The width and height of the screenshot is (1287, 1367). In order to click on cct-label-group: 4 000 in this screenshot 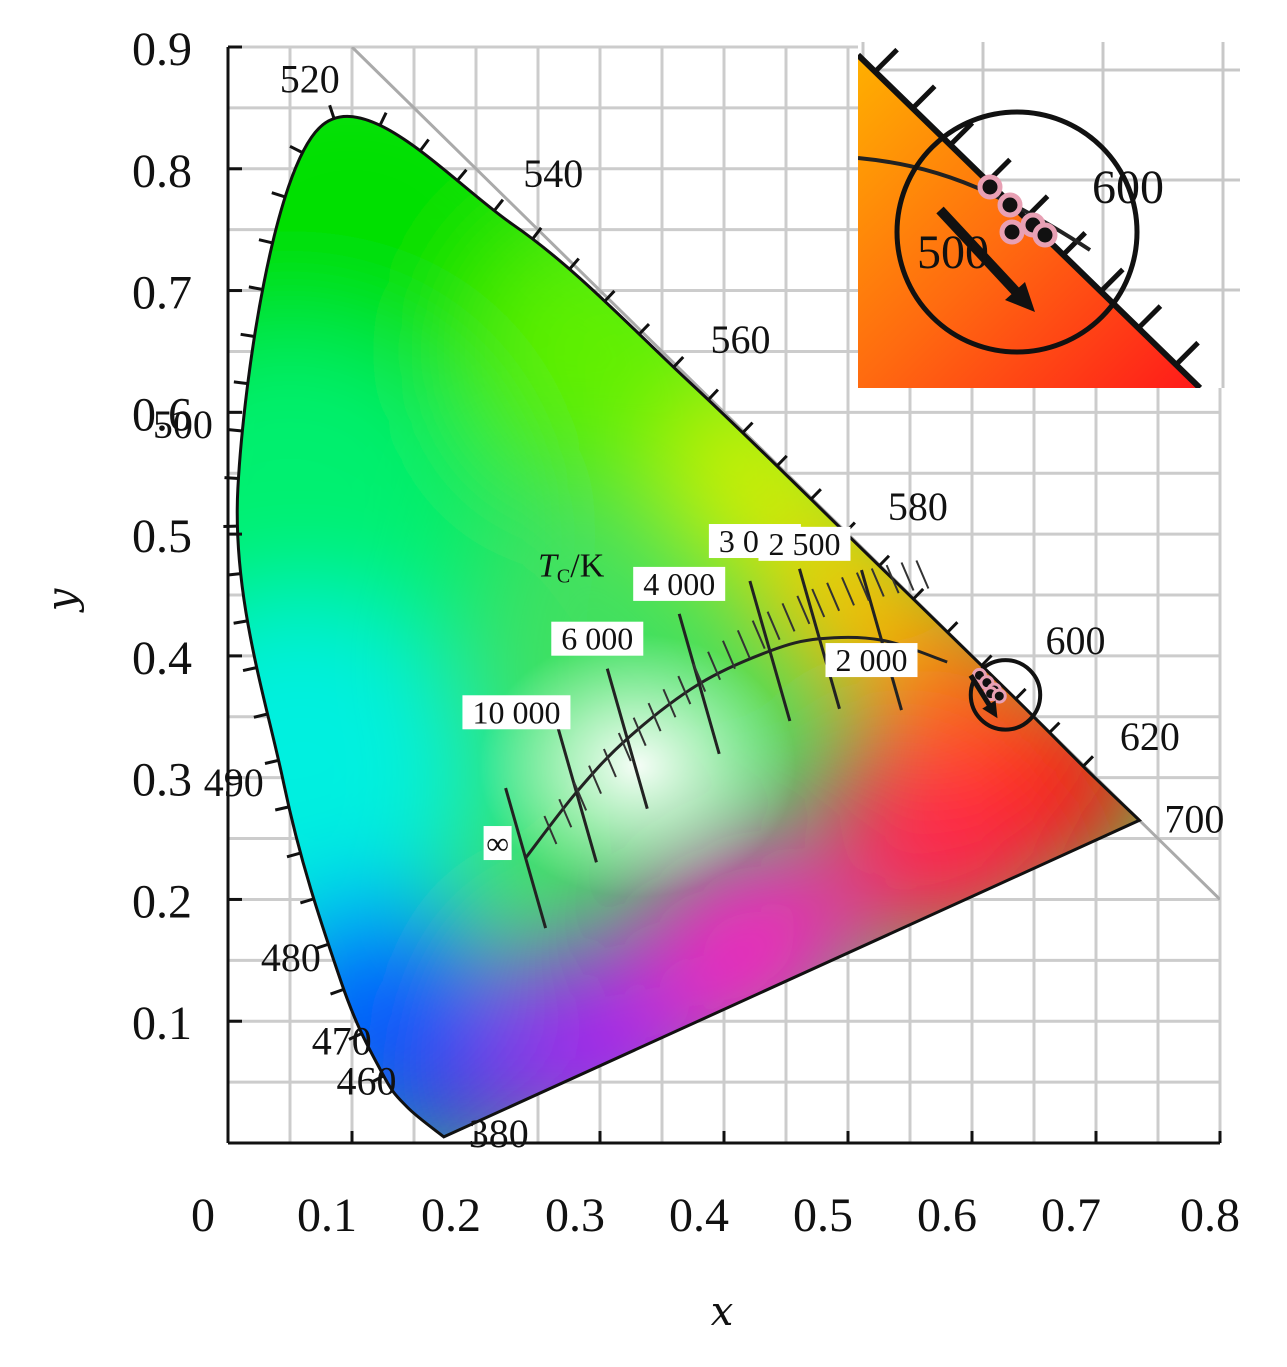, I will do `click(679, 584)`.